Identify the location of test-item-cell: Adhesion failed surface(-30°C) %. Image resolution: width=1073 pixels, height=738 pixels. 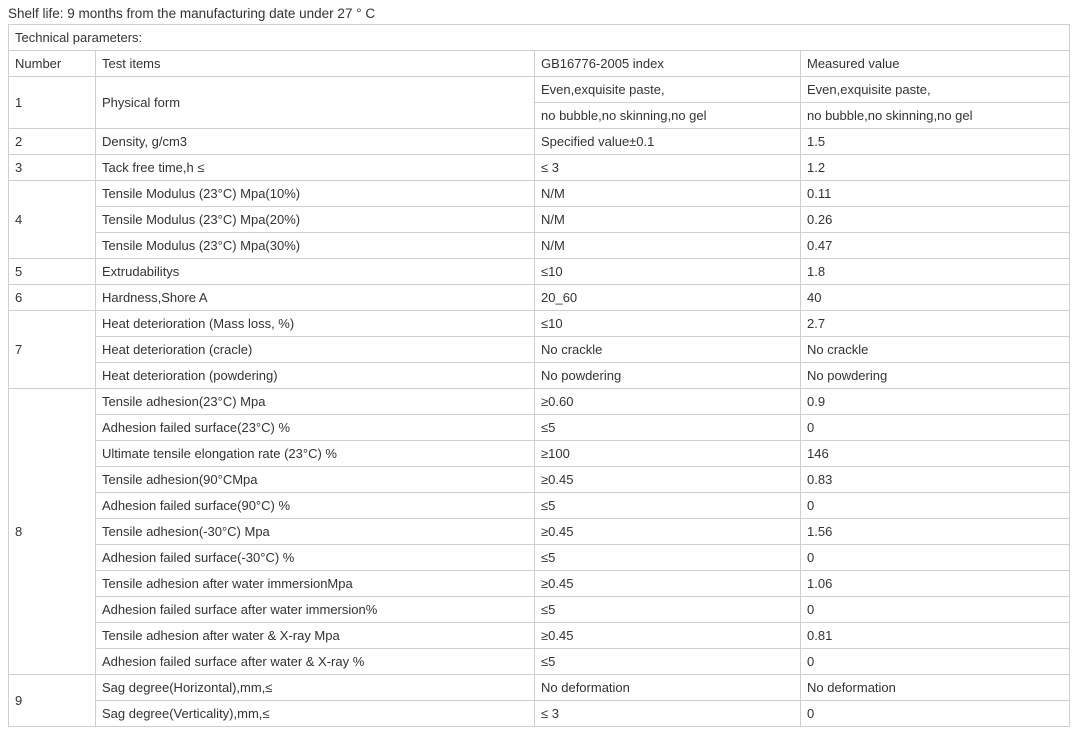
(315, 557).